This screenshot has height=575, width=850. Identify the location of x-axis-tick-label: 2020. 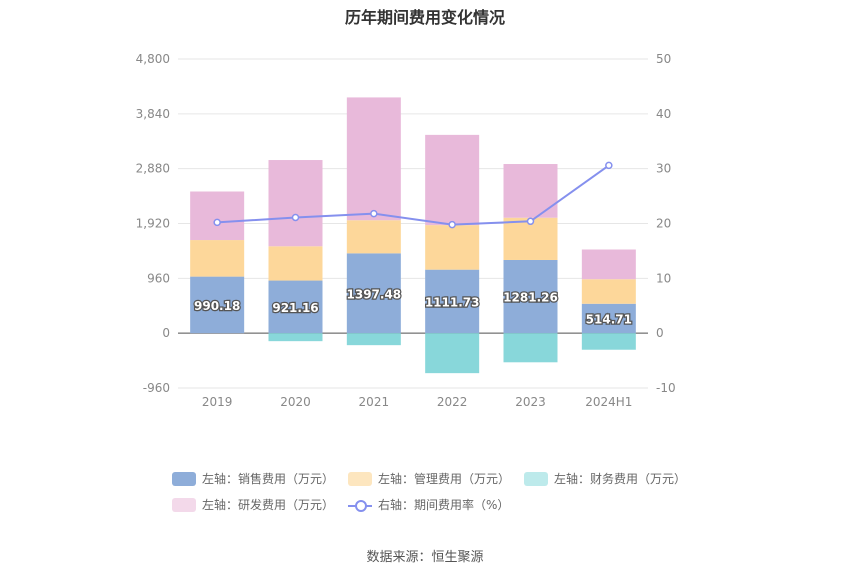
(295, 402).